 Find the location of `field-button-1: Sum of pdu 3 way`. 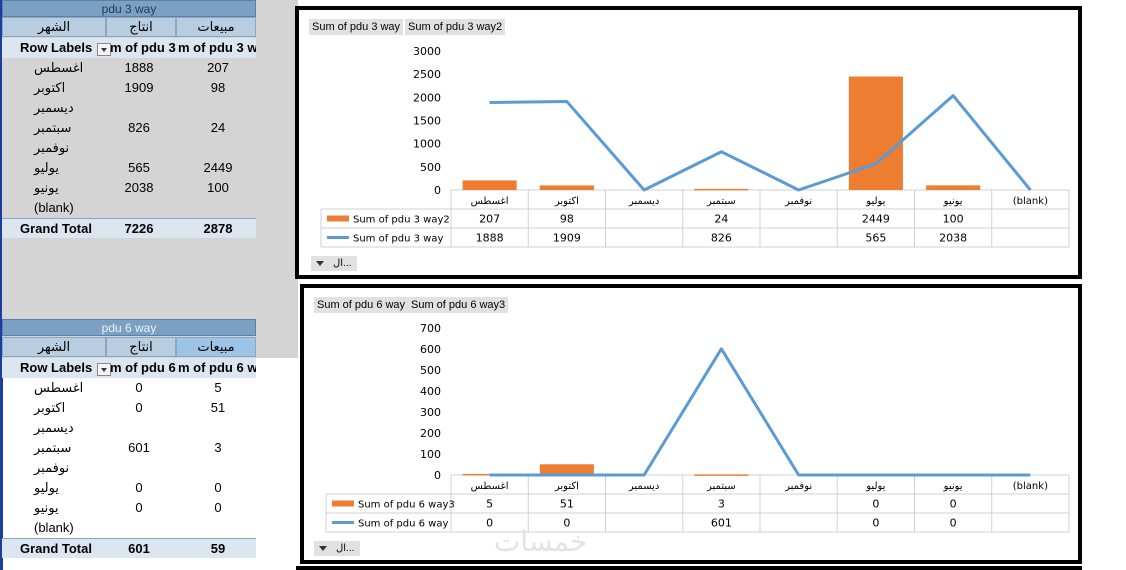

field-button-1: Sum of pdu 3 way is located at coordinates (356, 27).